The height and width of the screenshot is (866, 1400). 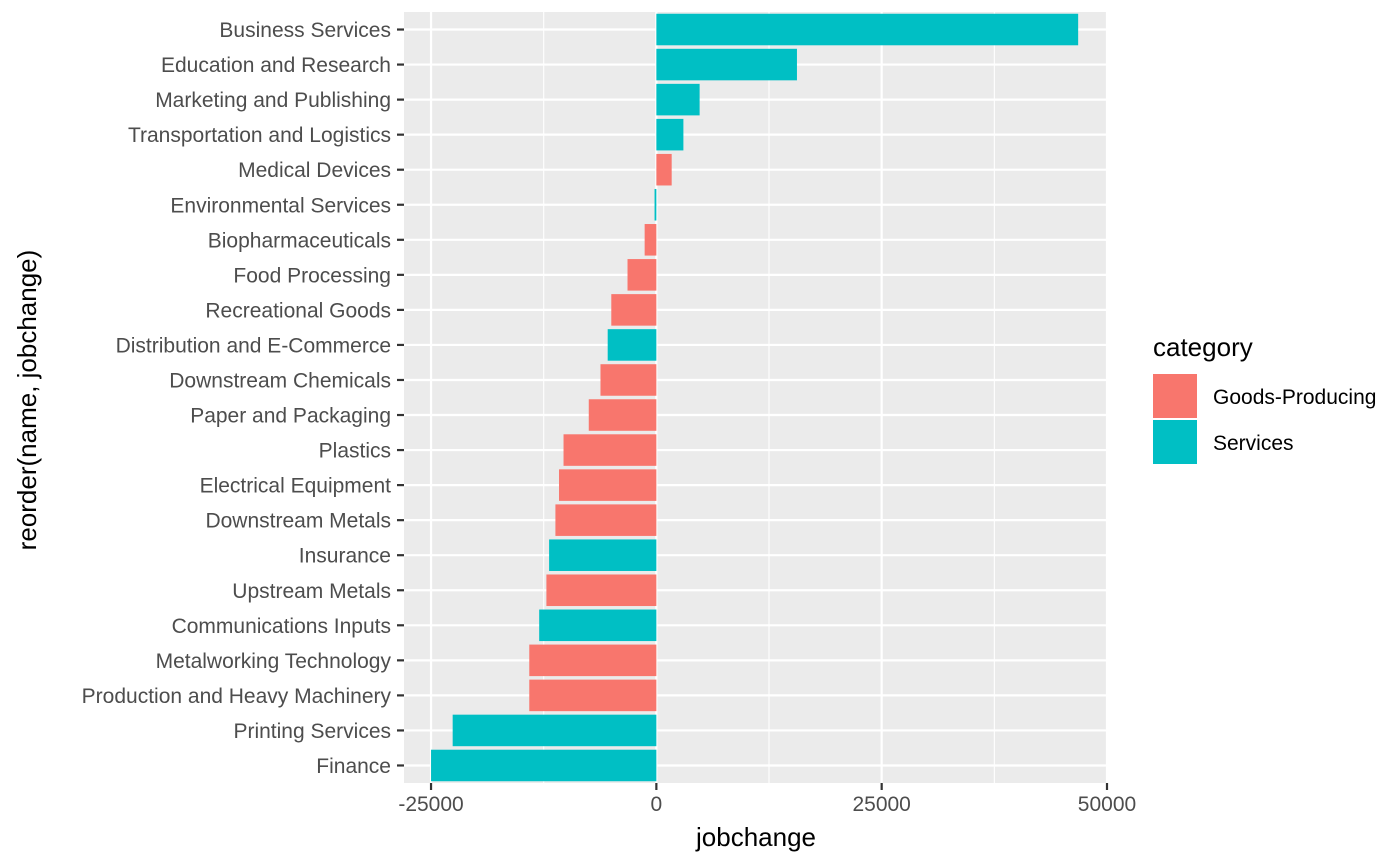 What do you see at coordinates (881, 804) in the screenshot?
I see `x-tick-label: 25000` at bounding box center [881, 804].